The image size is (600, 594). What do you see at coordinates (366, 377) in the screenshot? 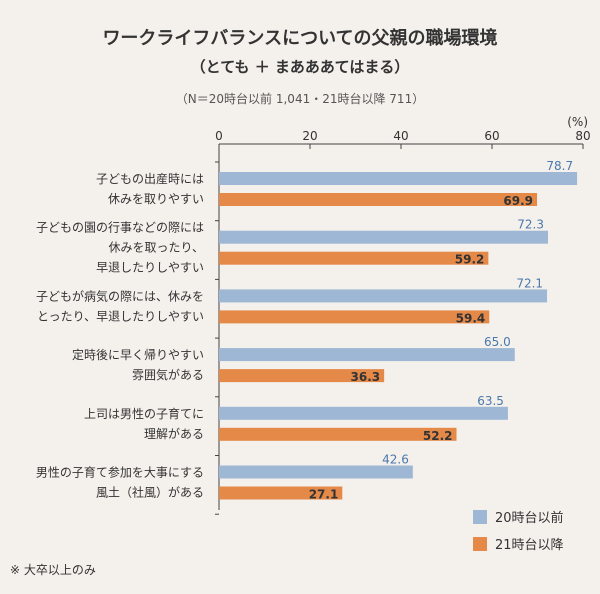
I see `data-label: 36.3` at bounding box center [366, 377].